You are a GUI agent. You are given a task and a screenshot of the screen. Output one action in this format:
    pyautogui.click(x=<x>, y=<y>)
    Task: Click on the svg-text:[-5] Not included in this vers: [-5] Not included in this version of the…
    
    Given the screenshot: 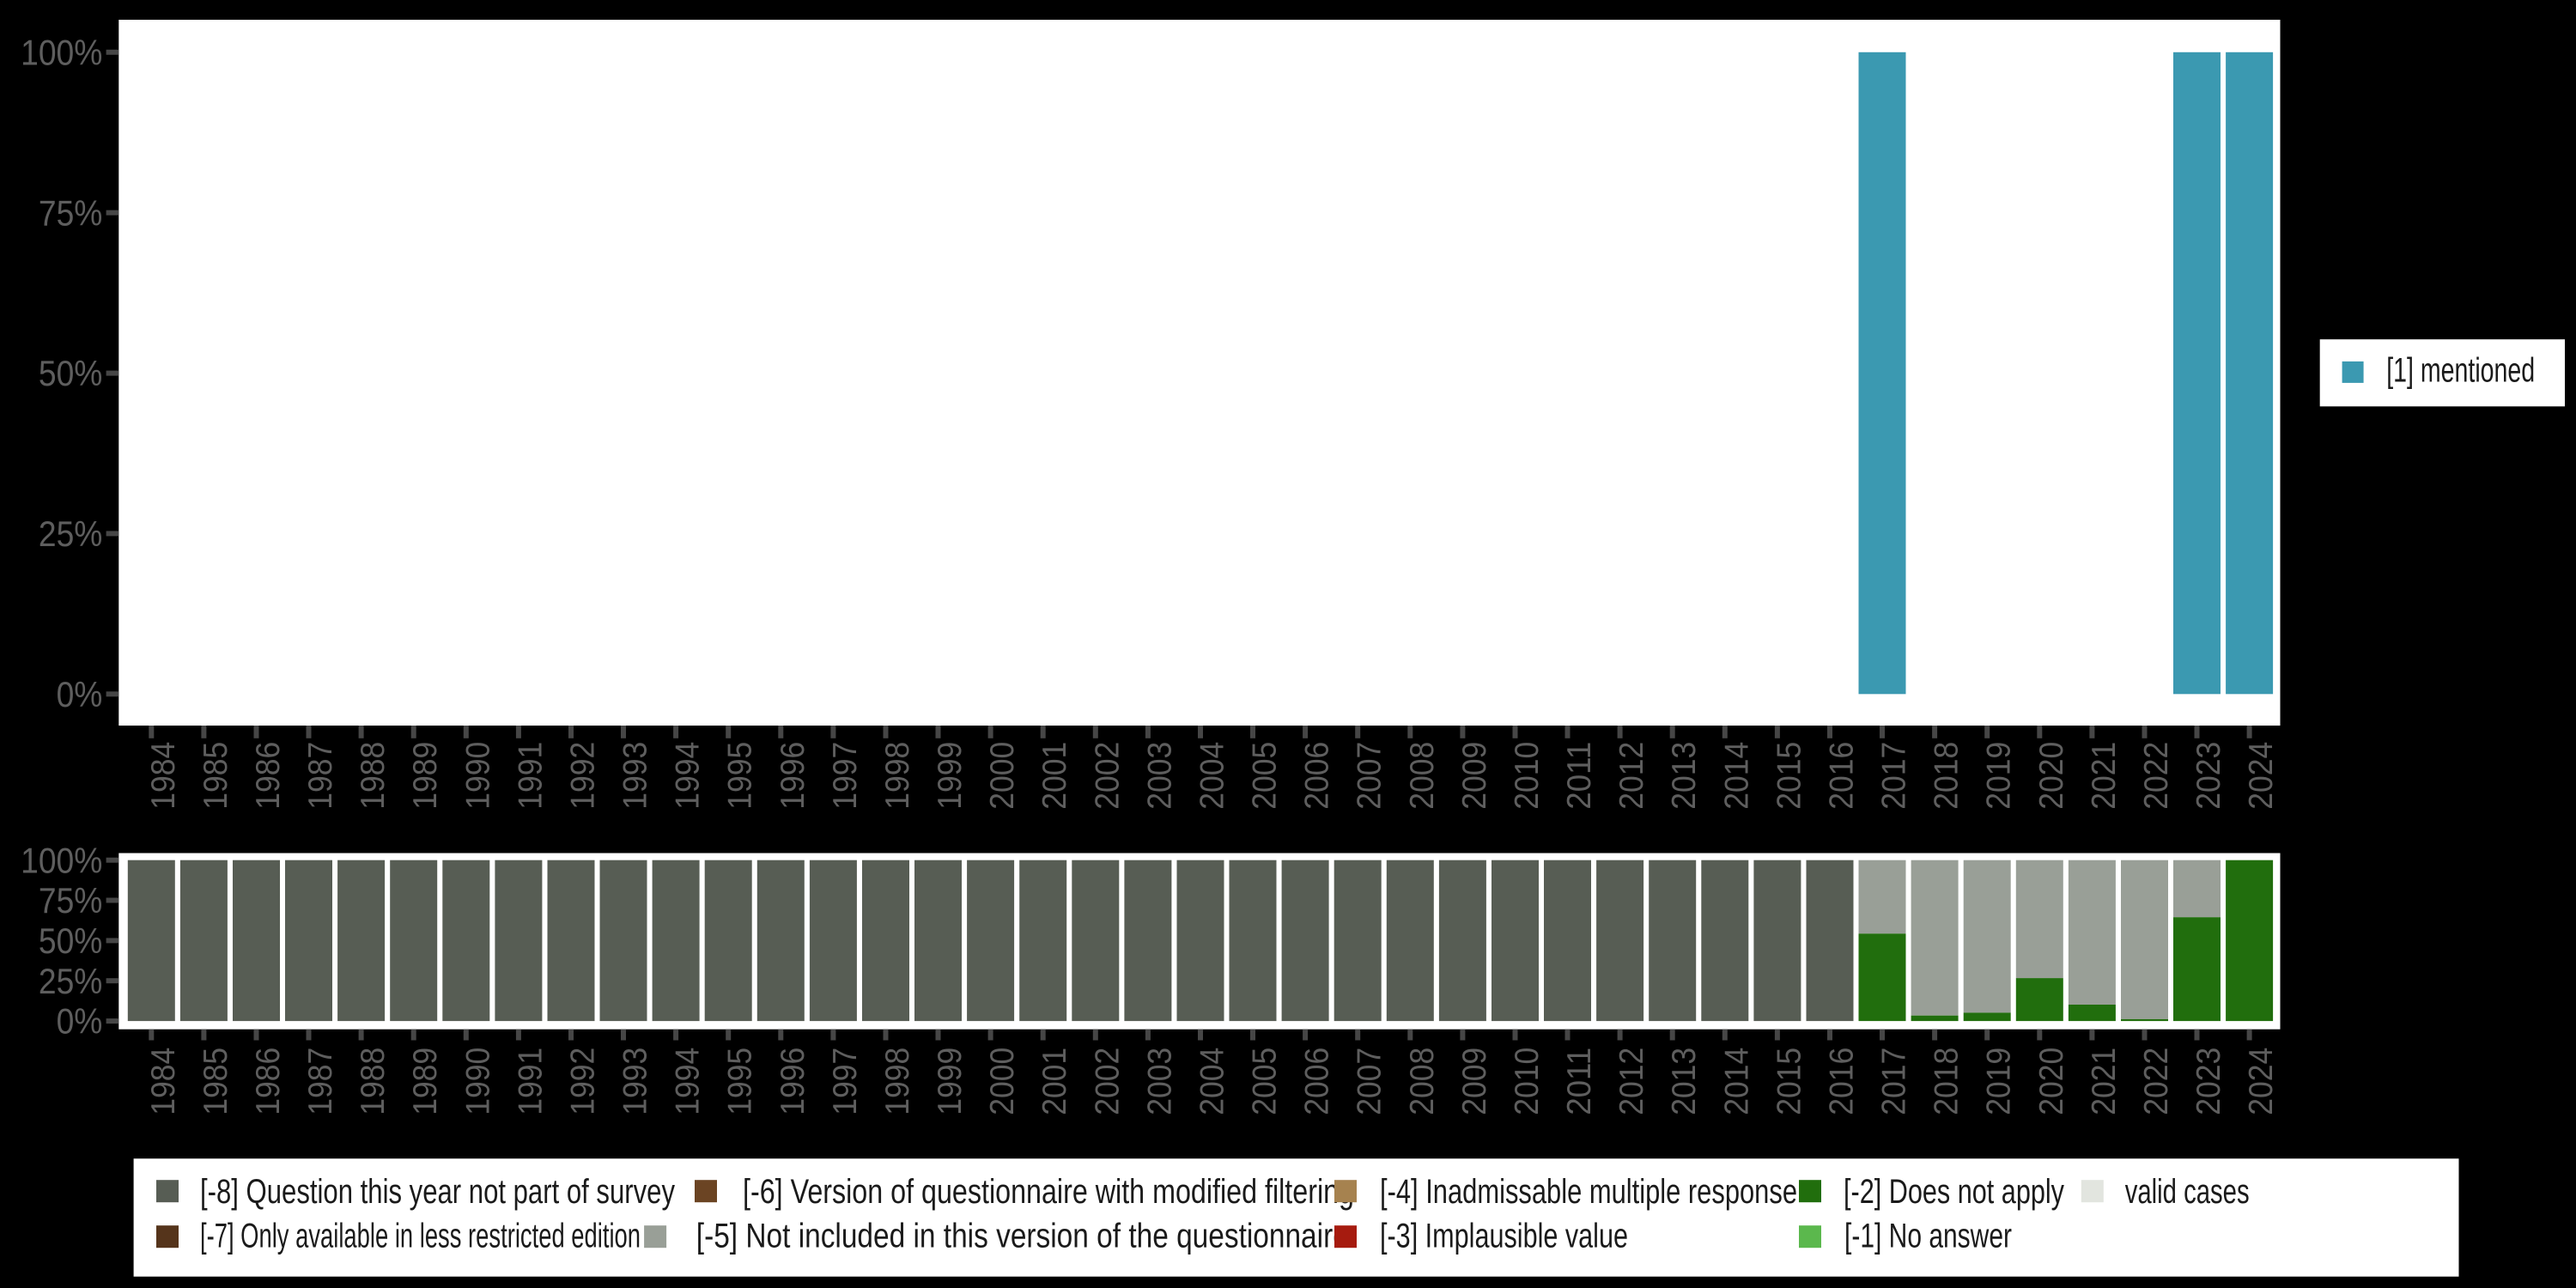 What is the action you would take?
    pyautogui.click(x=1023, y=1236)
    